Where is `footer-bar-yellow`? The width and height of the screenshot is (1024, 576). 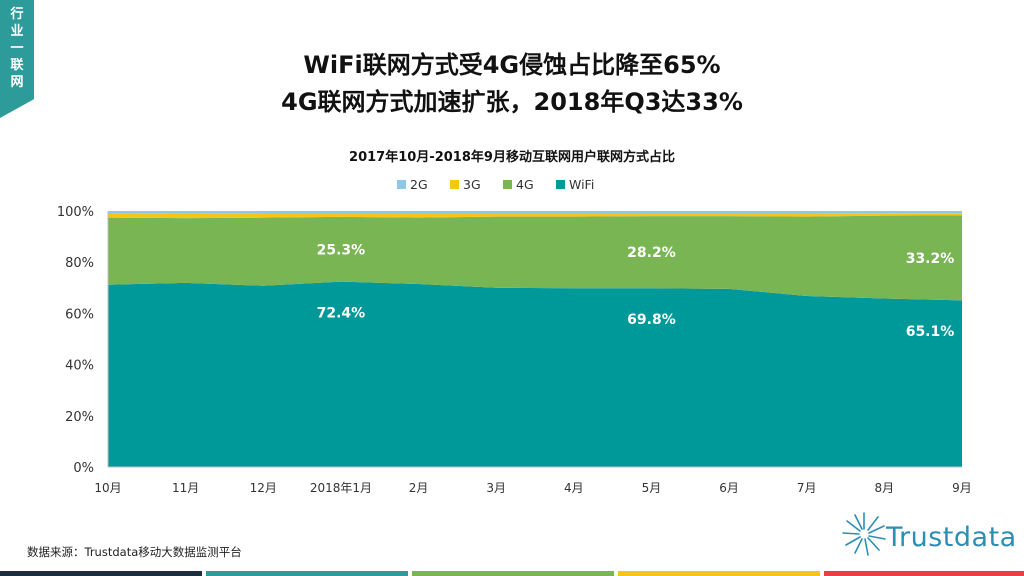 footer-bar-yellow is located at coordinates (719, 573).